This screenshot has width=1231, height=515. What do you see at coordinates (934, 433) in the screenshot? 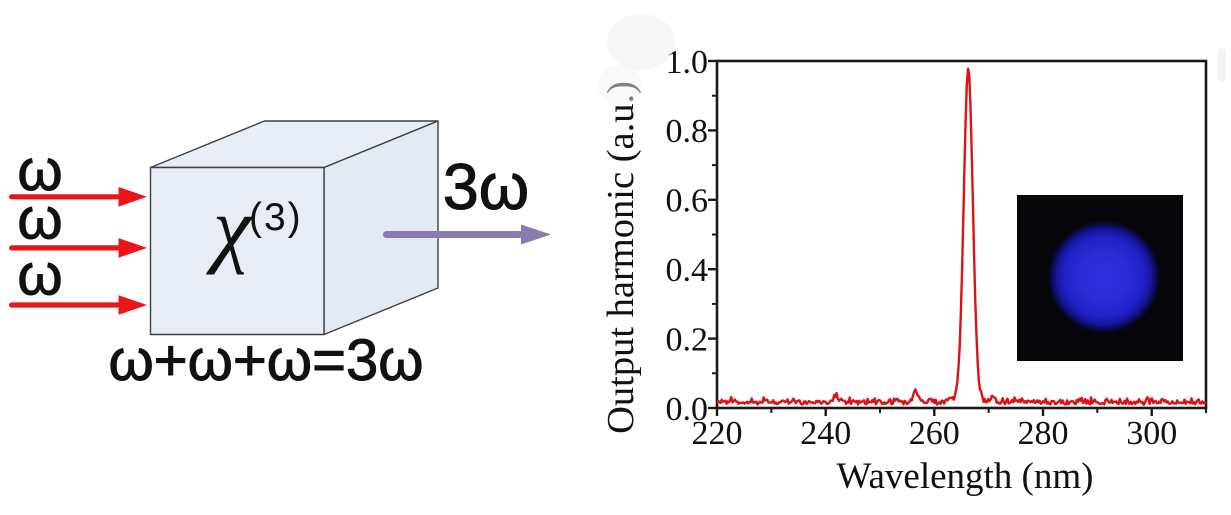
I see `svg-text: 260` at bounding box center [934, 433].